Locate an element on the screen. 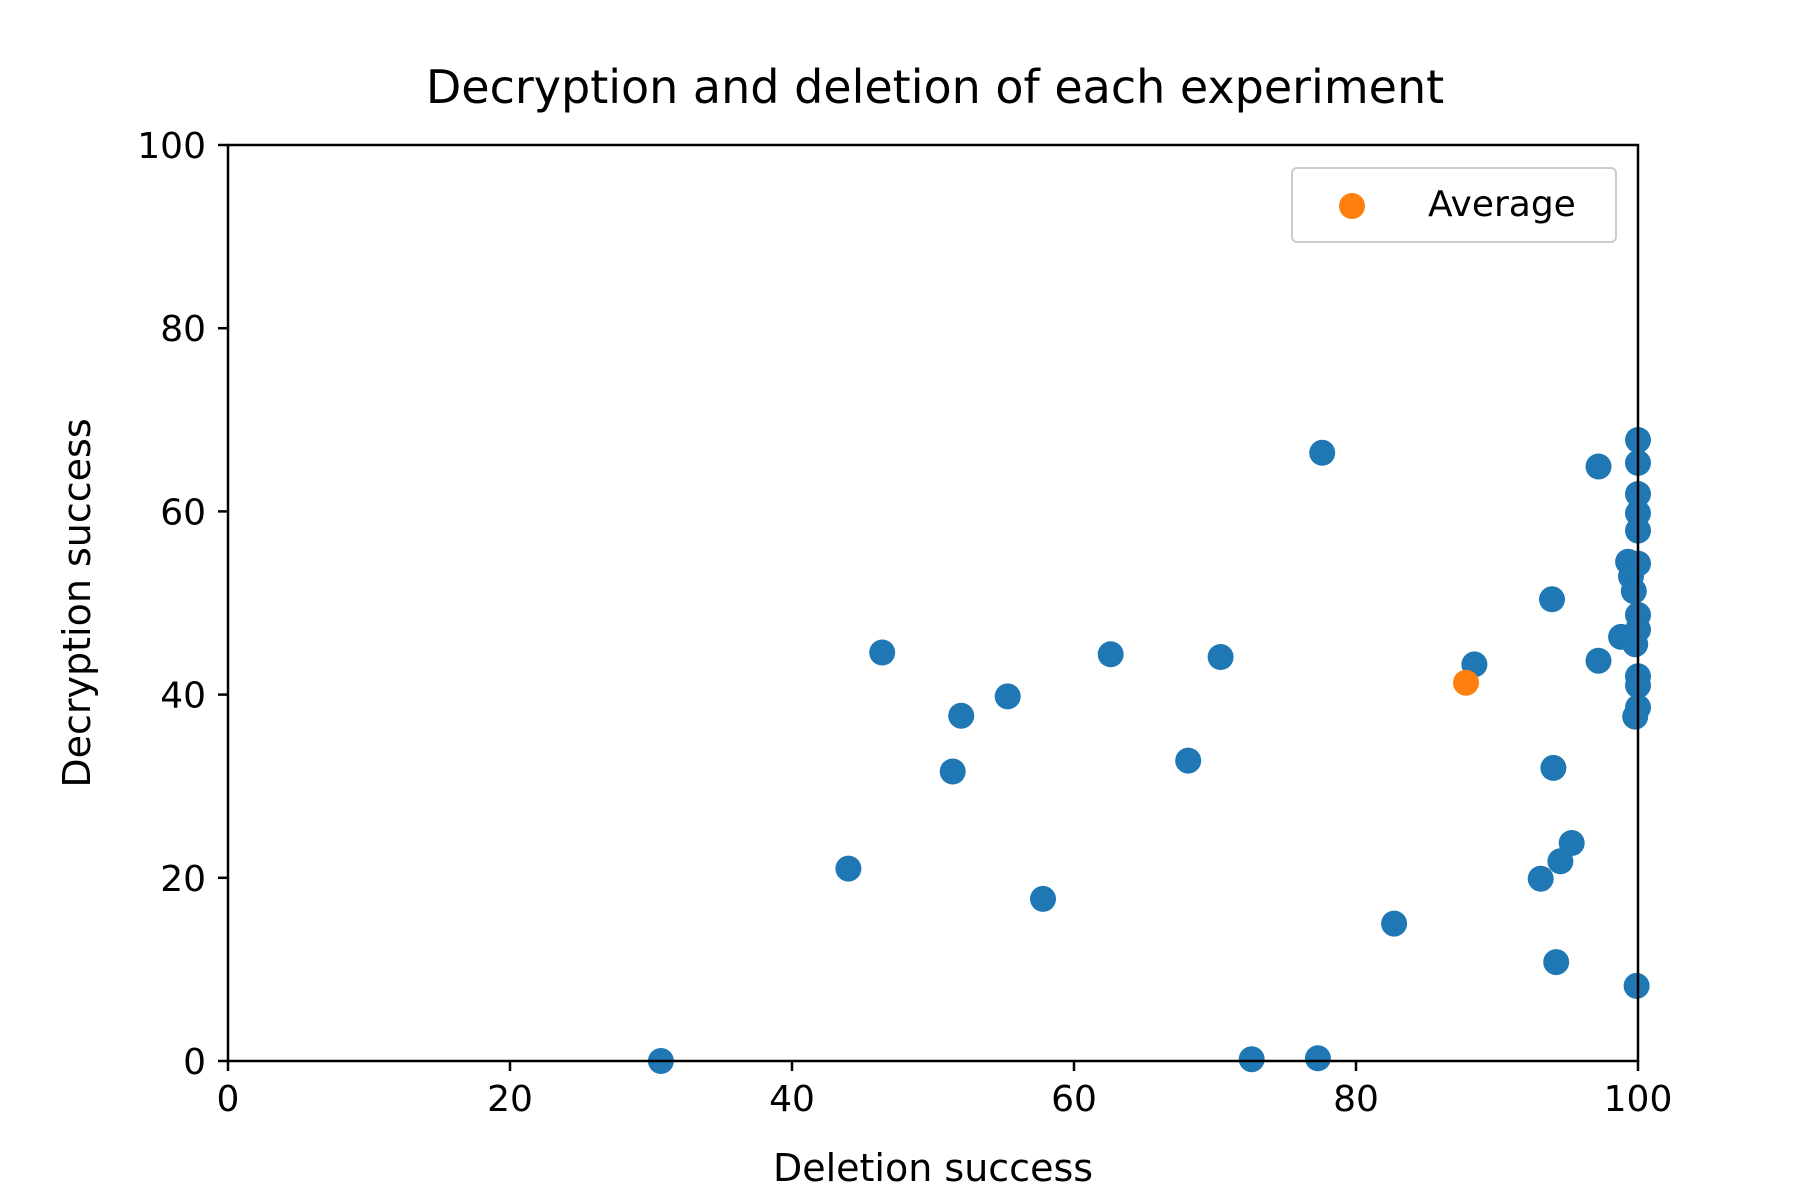 The image size is (1800, 1200). y-tick-label-4: 80 is located at coordinates (183, 329).